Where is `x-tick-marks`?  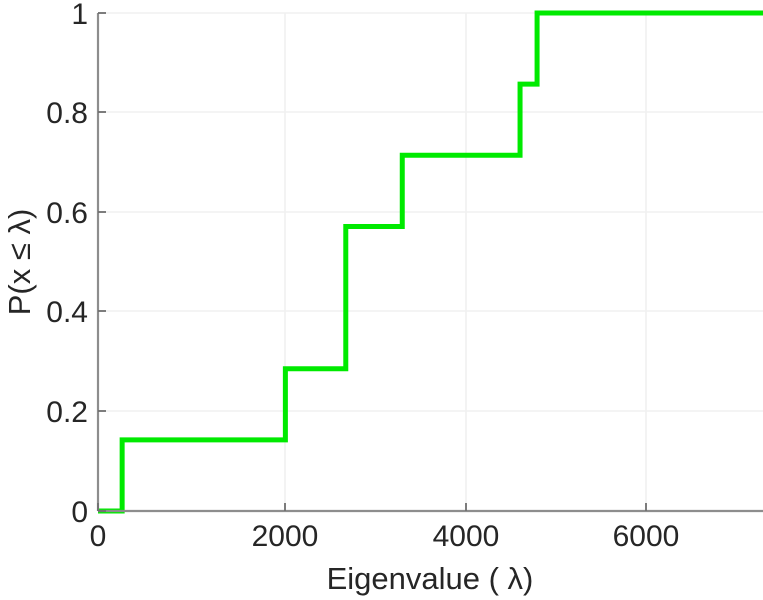 x-tick-marks is located at coordinates (372, 507).